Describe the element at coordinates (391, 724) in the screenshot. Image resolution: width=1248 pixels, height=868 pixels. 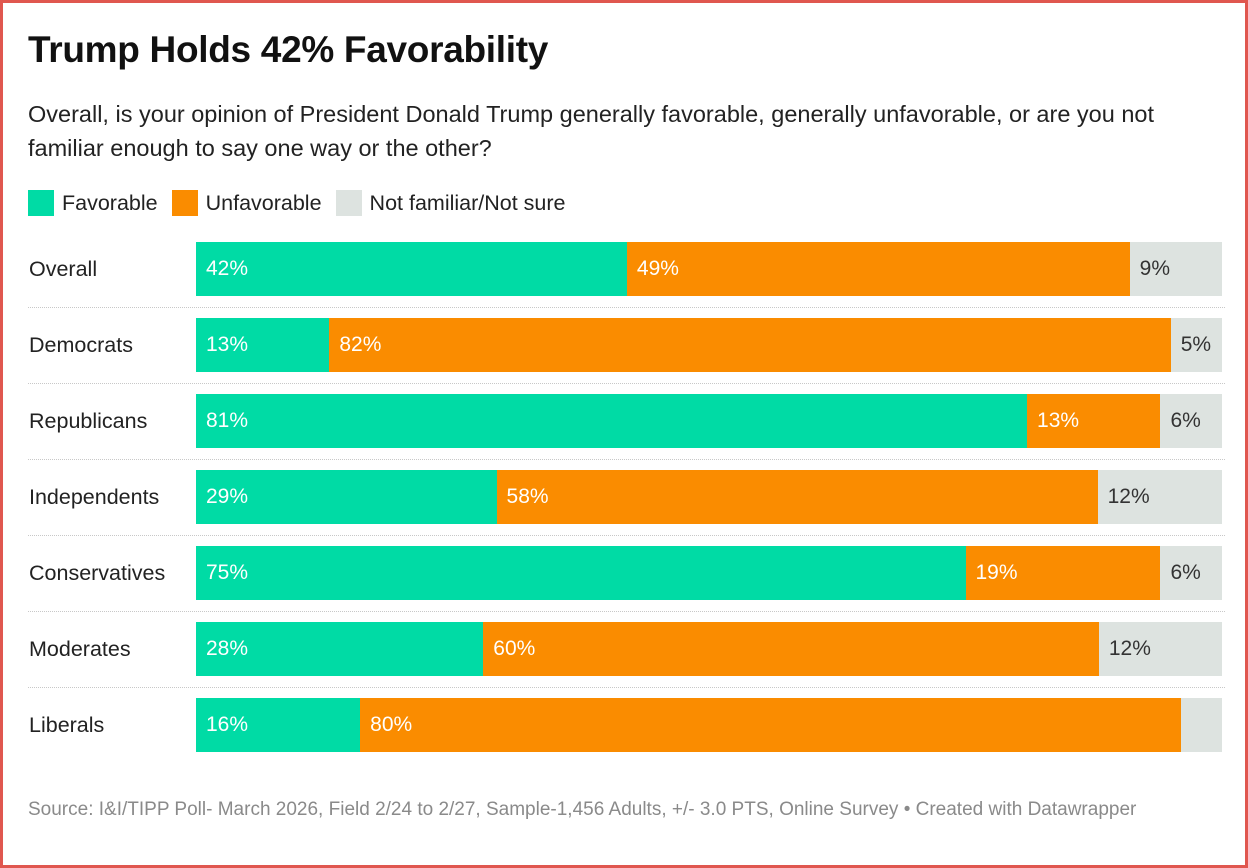
I see `value-label-unfavorable-liberals: 80%` at that location.